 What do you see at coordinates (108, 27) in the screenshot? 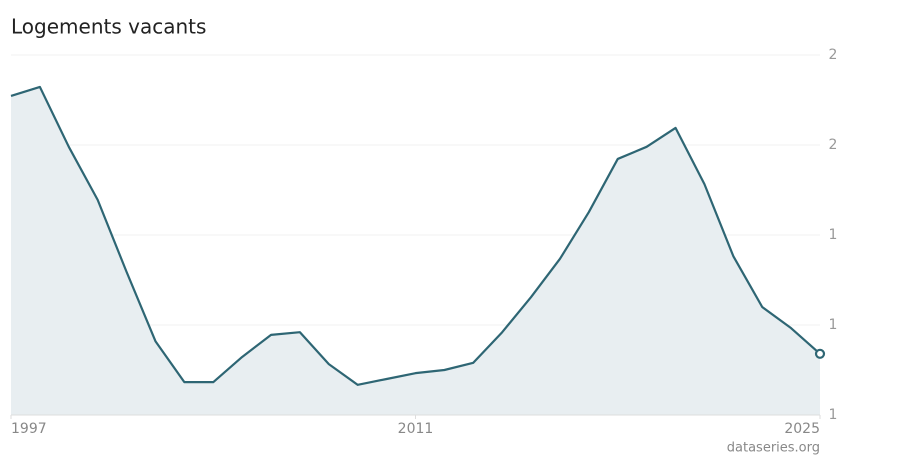
I see `chart-title: Logements vacants` at bounding box center [108, 27].